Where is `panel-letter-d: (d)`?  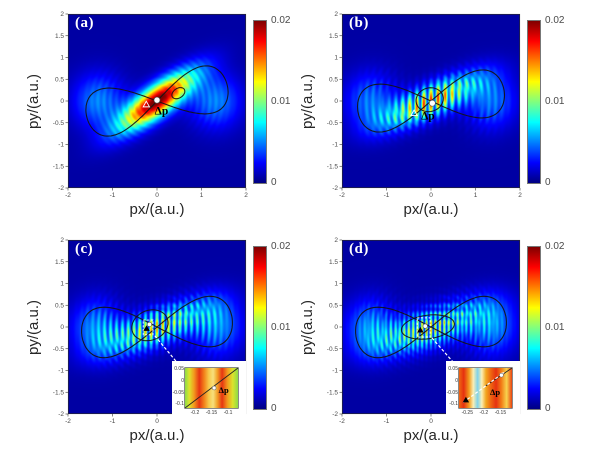 panel-letter-d: (d) is located at coordinates (359, 249).